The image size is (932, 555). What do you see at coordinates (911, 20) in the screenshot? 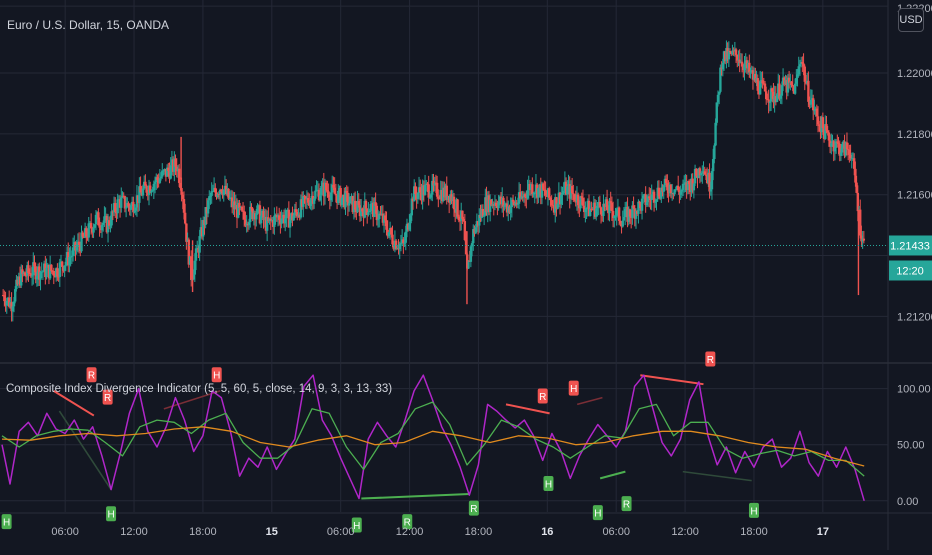
I see `currency-button: USD` at bounding box center [911, 20].